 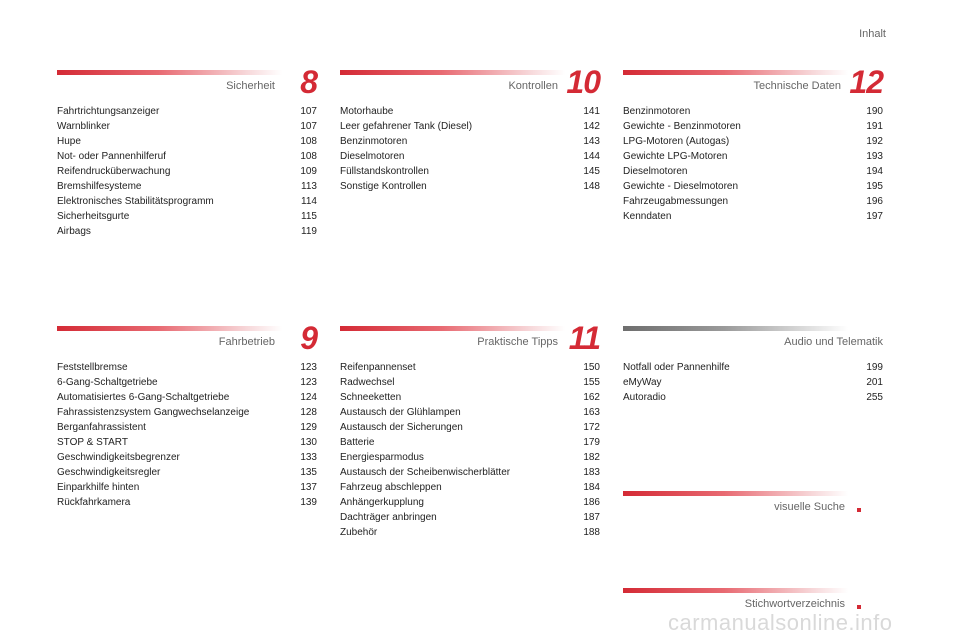 What do you see at coordinates (533, 86) in the screenshot?
I see `section-title: Kontrollen` at bounding box center [533, 86].